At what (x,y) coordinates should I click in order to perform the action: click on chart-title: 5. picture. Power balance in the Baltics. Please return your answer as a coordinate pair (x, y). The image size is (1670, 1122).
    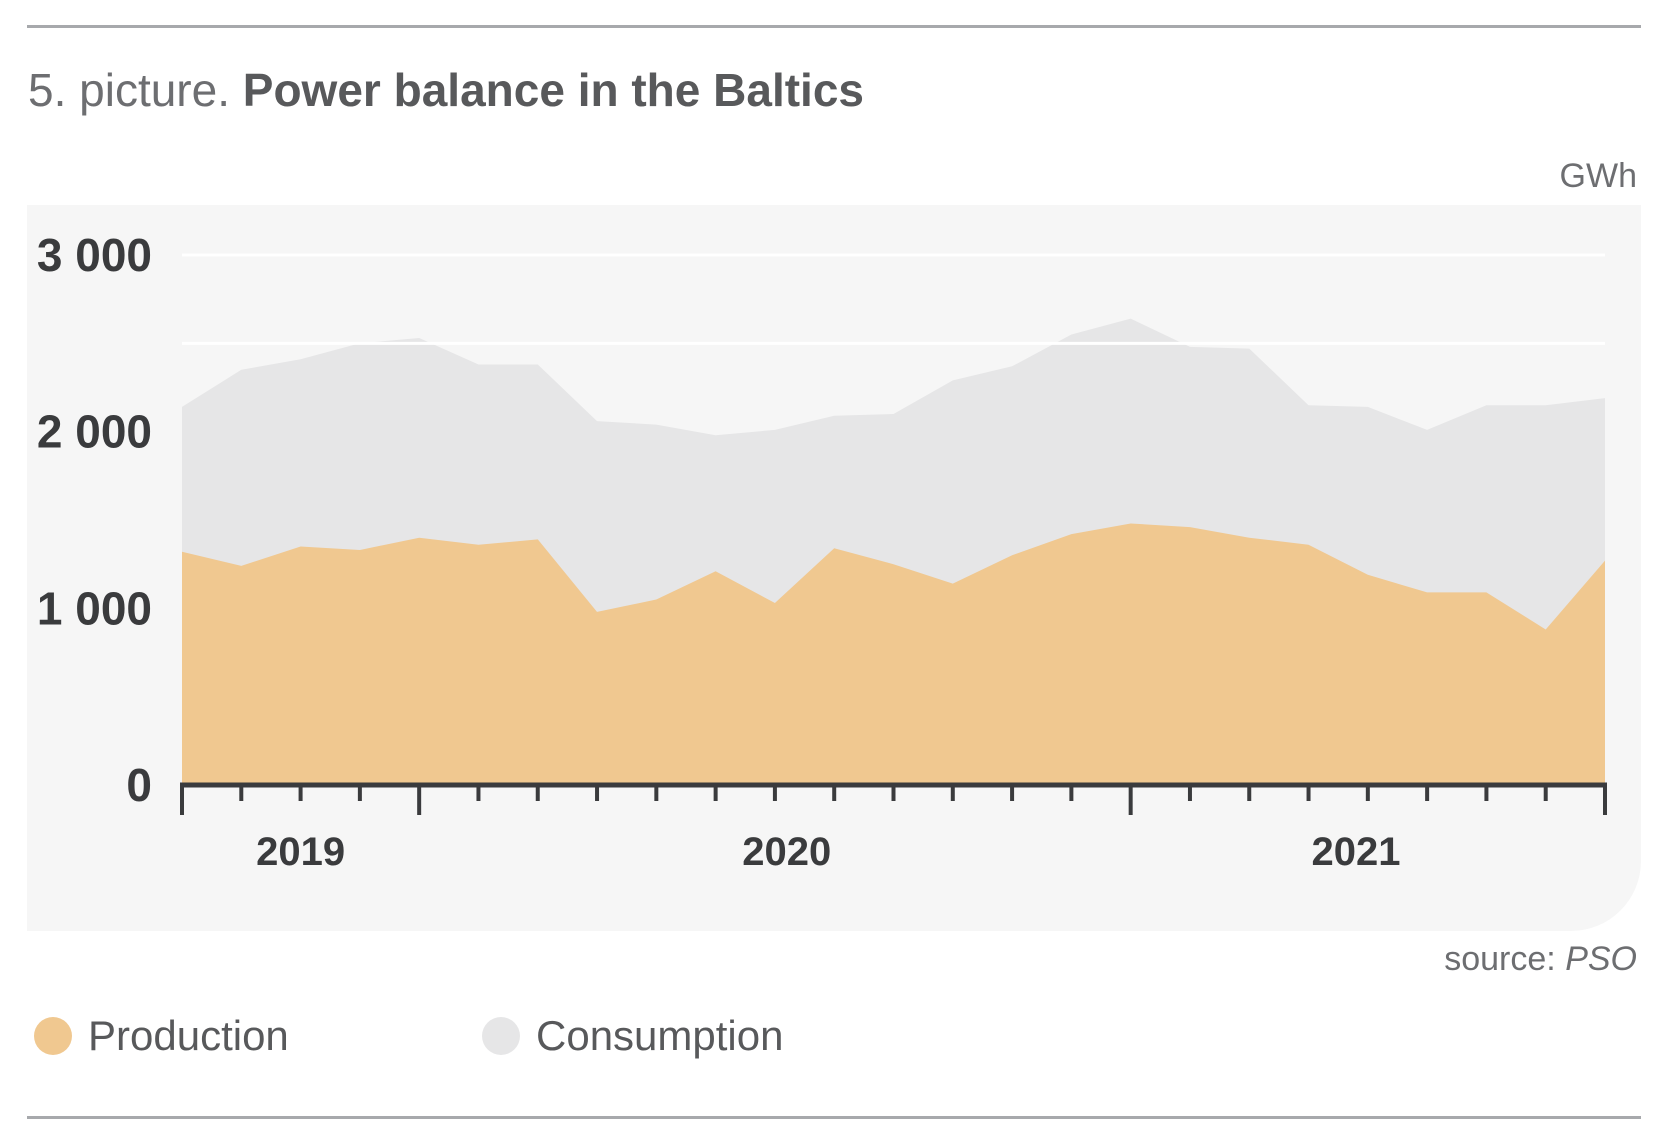
    Looking at the image, I should click on (446, 90).